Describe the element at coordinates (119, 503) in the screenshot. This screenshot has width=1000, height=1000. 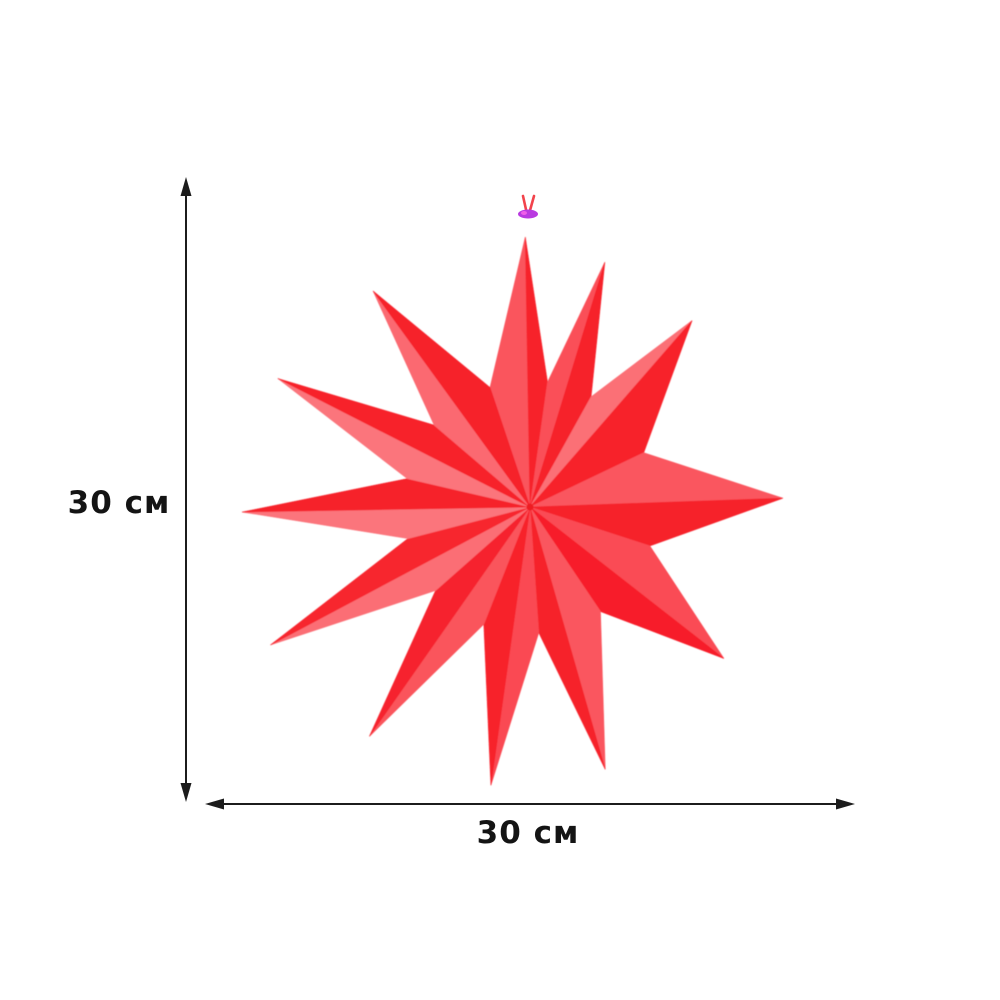
I see `height-dimension-label: 30 см` at that location.